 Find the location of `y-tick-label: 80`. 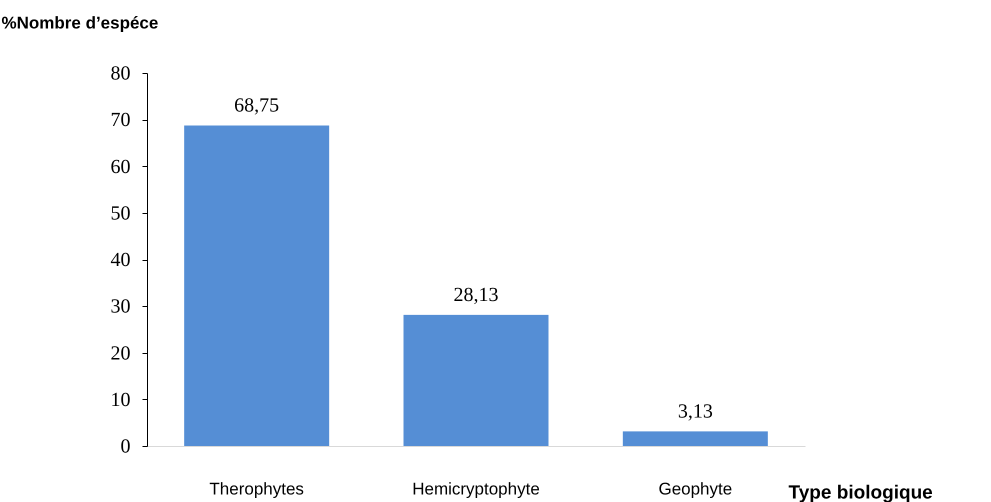

y-tick-label: 80 is located at coordinates (120, 73).